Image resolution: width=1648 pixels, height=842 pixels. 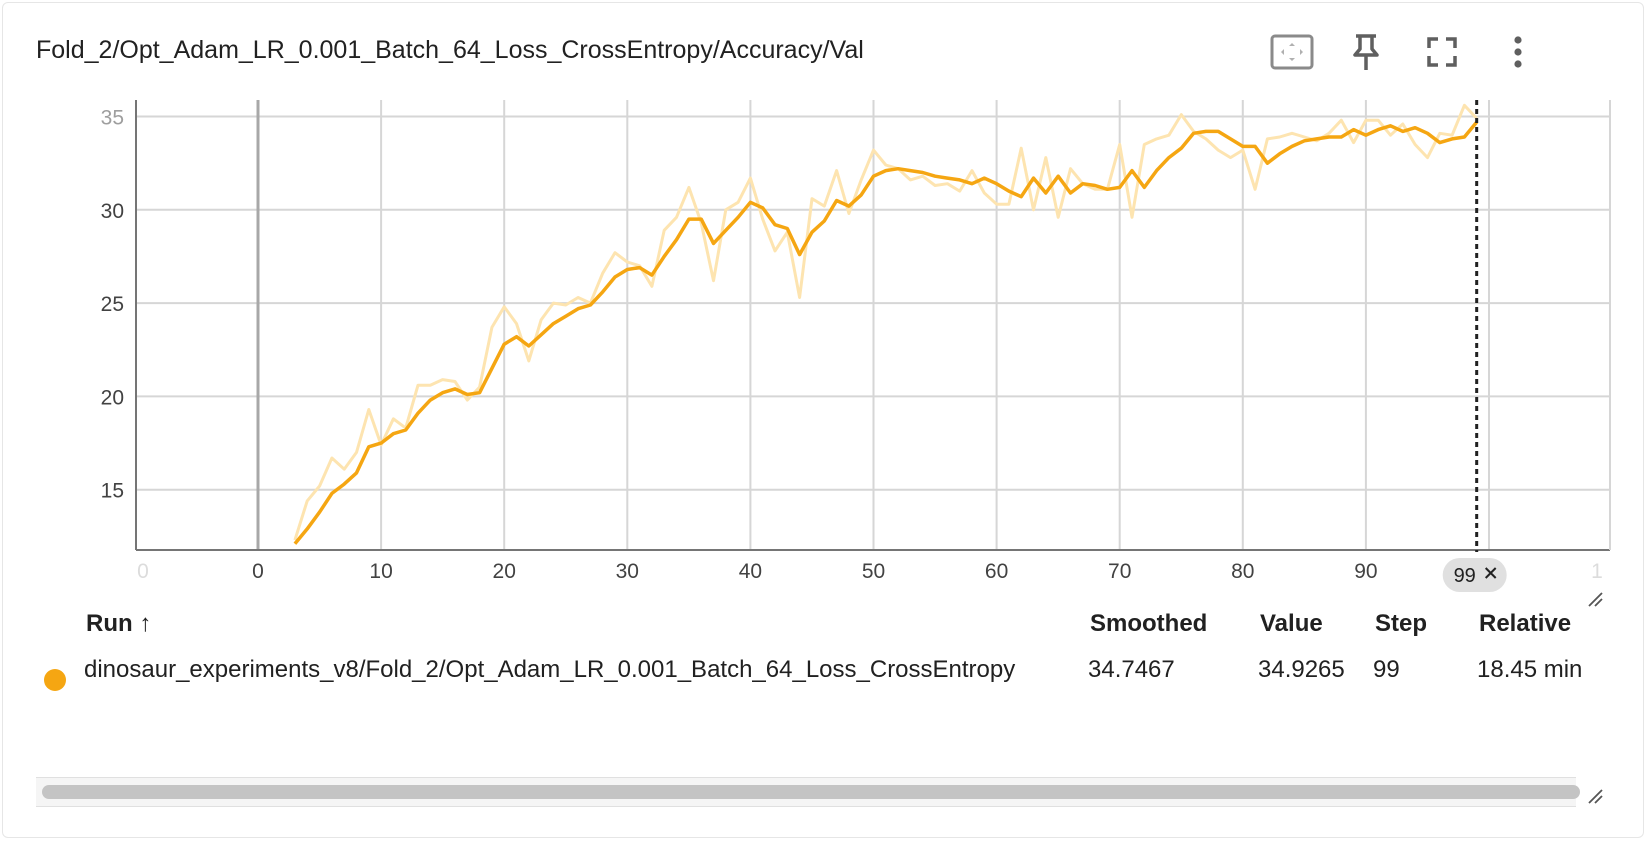 What do you see at coordinates (1595, 599) in the screenshot?
I see `chart-resize-icon` at bounding box center [1595, 599].